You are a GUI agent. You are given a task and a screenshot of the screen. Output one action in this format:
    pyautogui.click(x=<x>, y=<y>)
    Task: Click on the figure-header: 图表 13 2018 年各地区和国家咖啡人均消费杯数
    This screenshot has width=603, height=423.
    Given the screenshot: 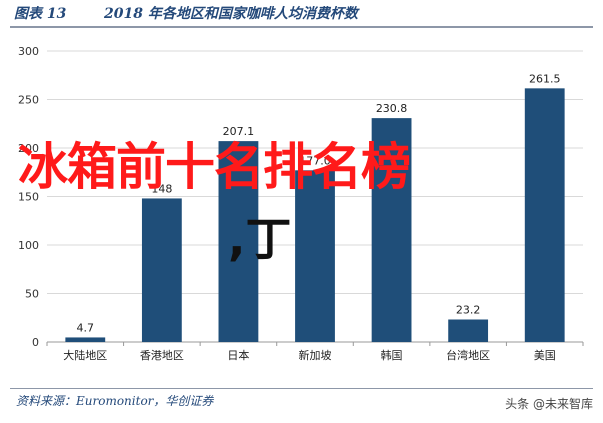 What is the action you would take?
    pyautogui.click(x=301, y=13)
    